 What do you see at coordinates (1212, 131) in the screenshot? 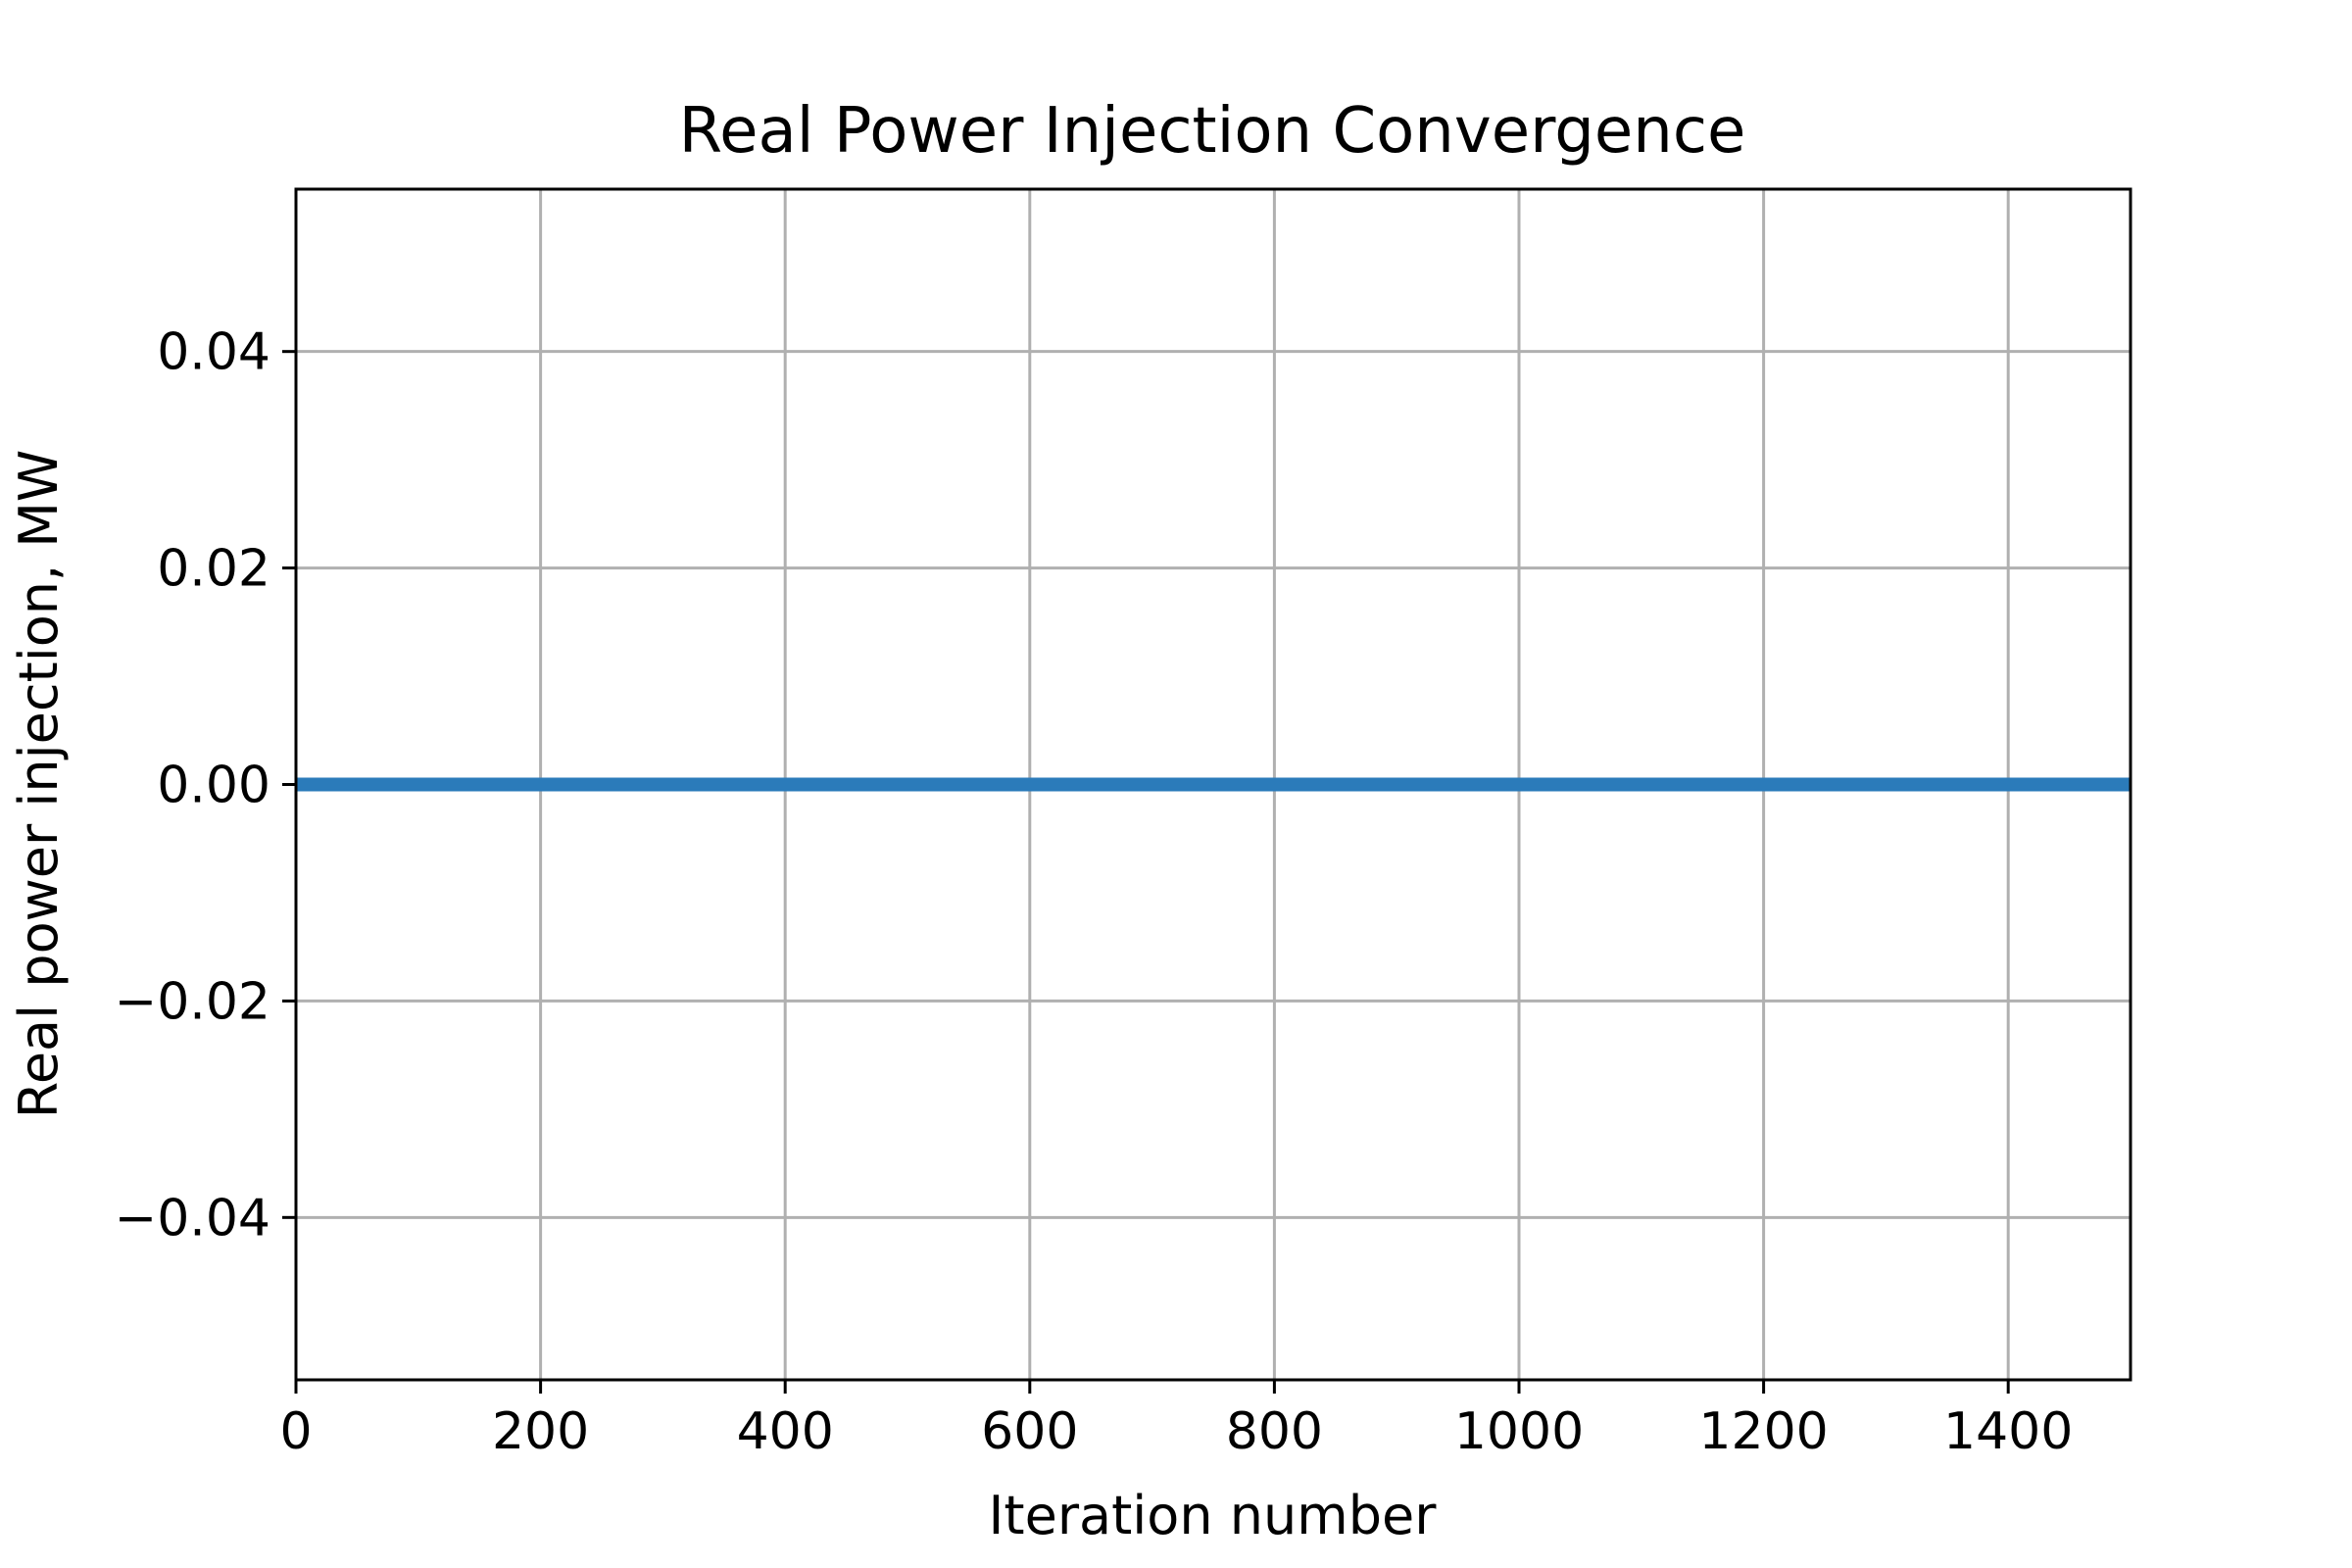
I see `chart-title: Real Power Injection Convergence` at bounding box center [1212, 131].